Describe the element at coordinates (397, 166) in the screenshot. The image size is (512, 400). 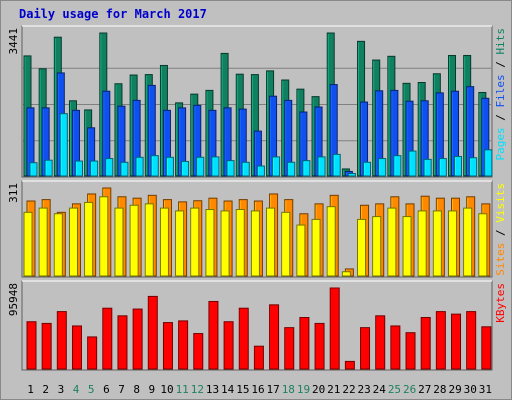
I see `bar-pages-day-25-body` at that location.